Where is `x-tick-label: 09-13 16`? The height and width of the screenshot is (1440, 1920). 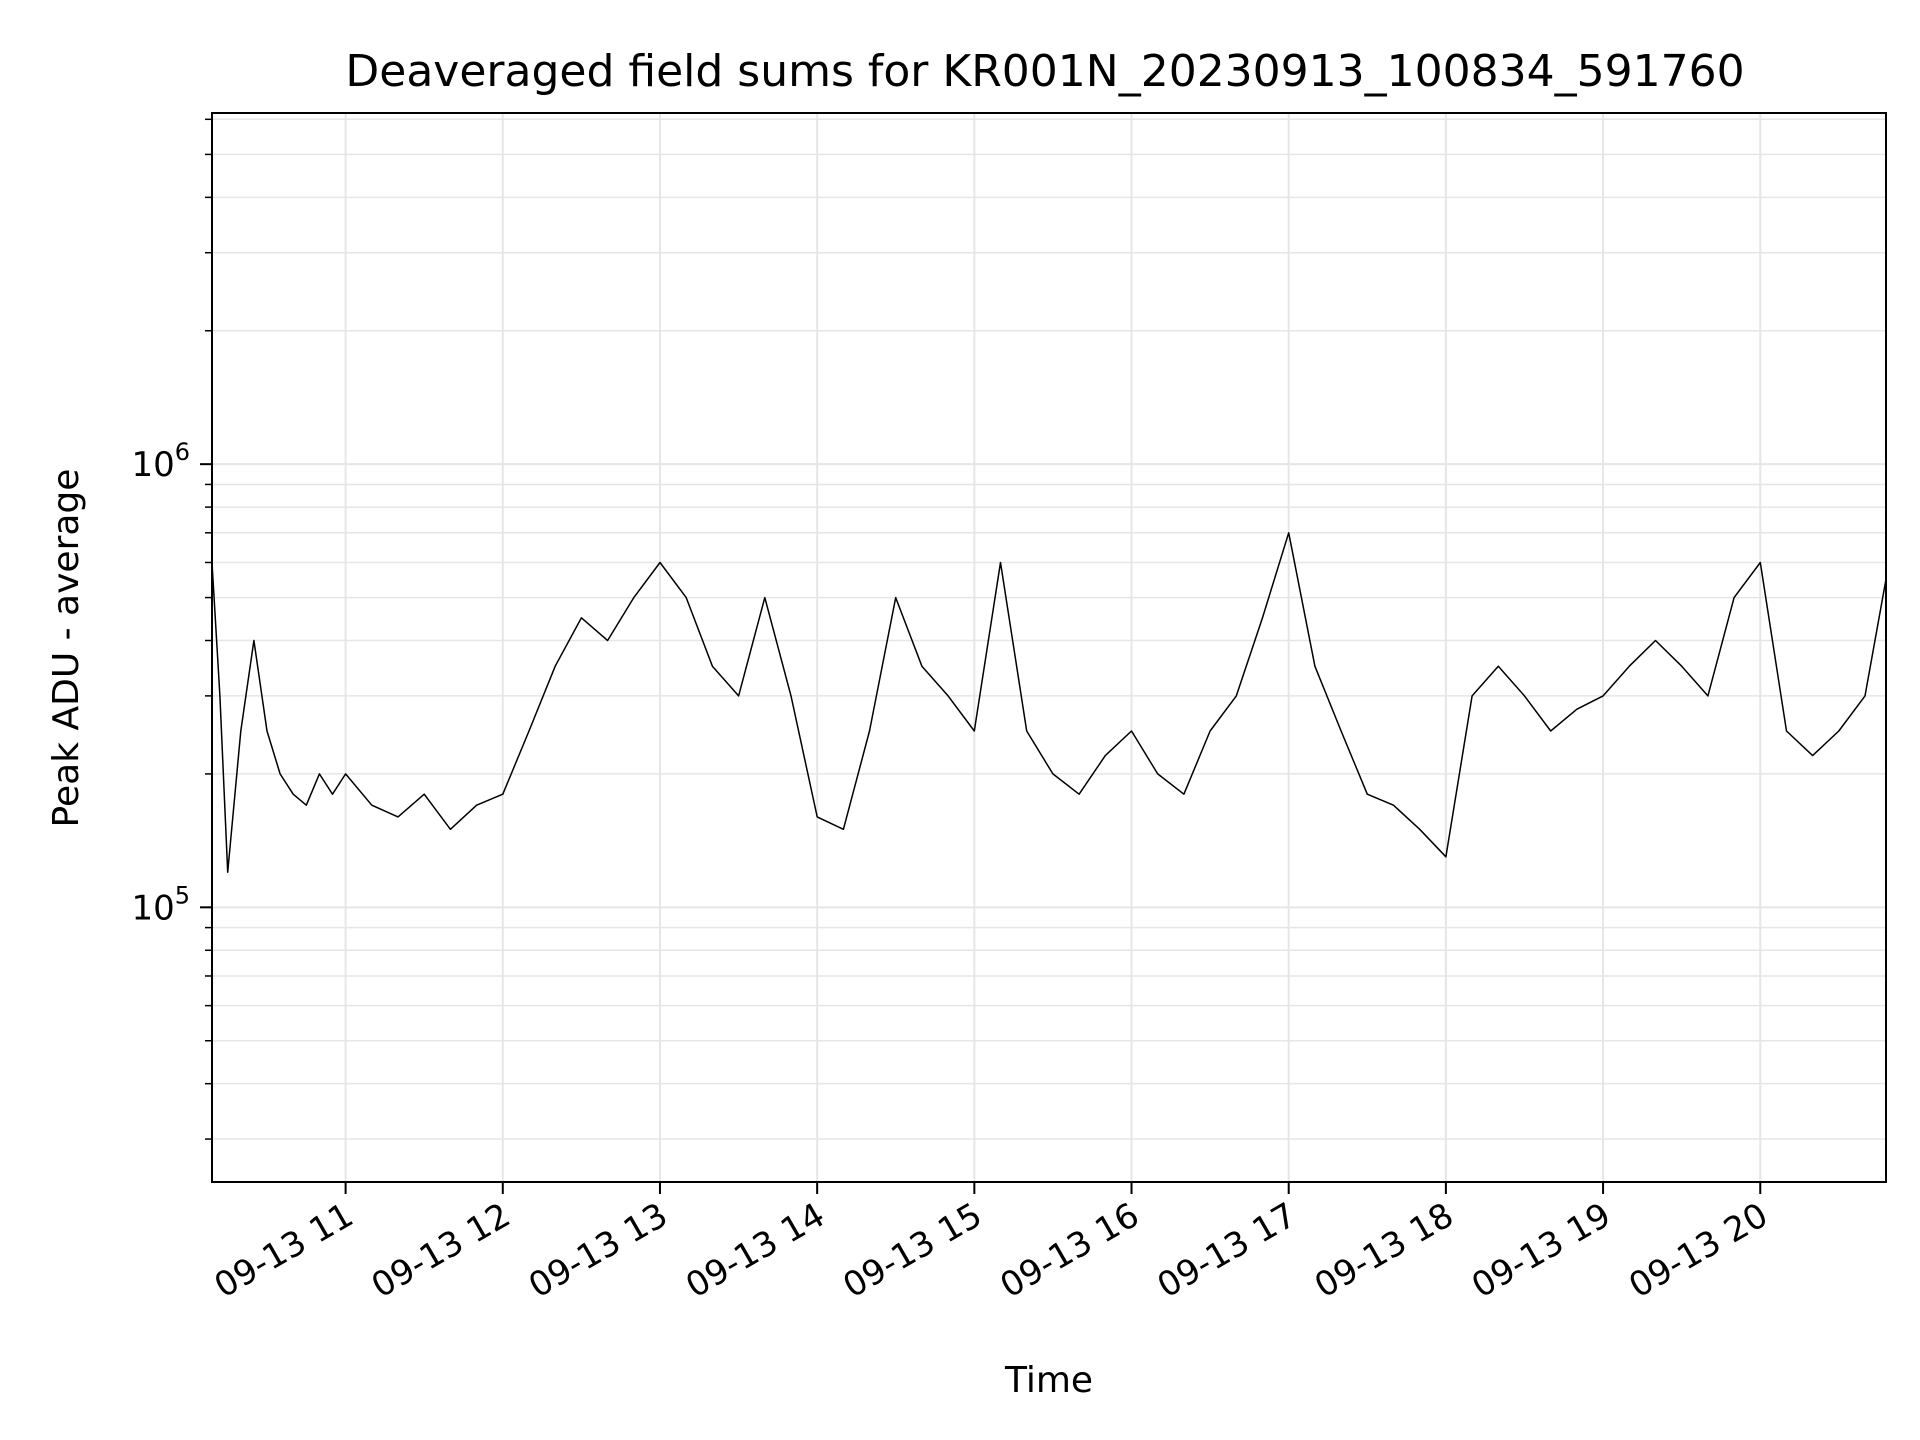 x-tick-label: 09-13 16 is located at coordinates (1070, 1250).